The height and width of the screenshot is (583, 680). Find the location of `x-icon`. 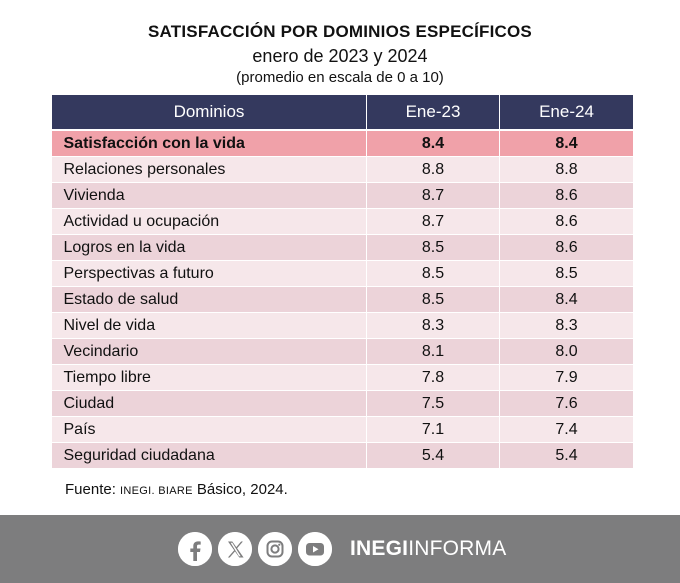

x-icon is located at coordinates (235, 549).